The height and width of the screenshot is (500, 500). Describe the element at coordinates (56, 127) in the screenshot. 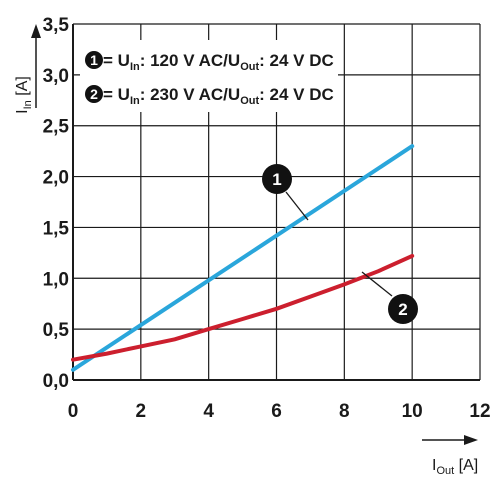

I see `y-tick-label: 2,5` at that location.